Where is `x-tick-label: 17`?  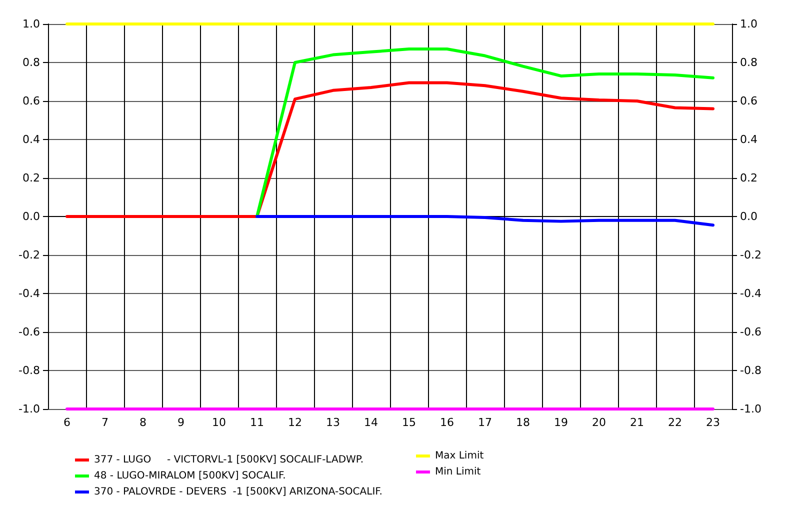
x-tick-label: 17 is located at coordinates (485, 422).